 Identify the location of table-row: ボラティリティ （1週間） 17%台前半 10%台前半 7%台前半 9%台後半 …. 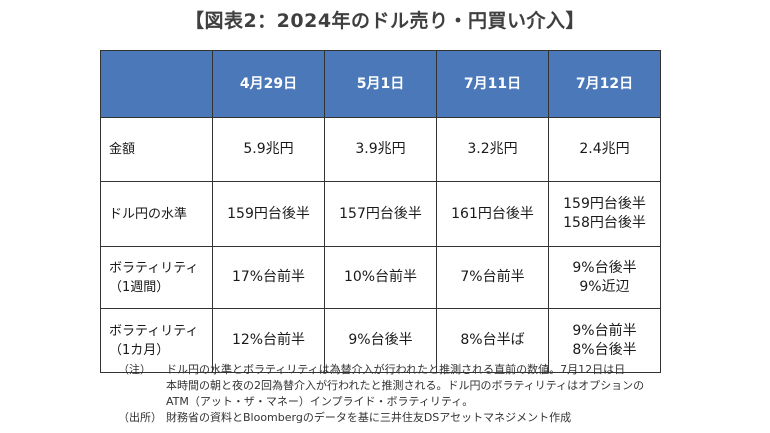
(380, 277).